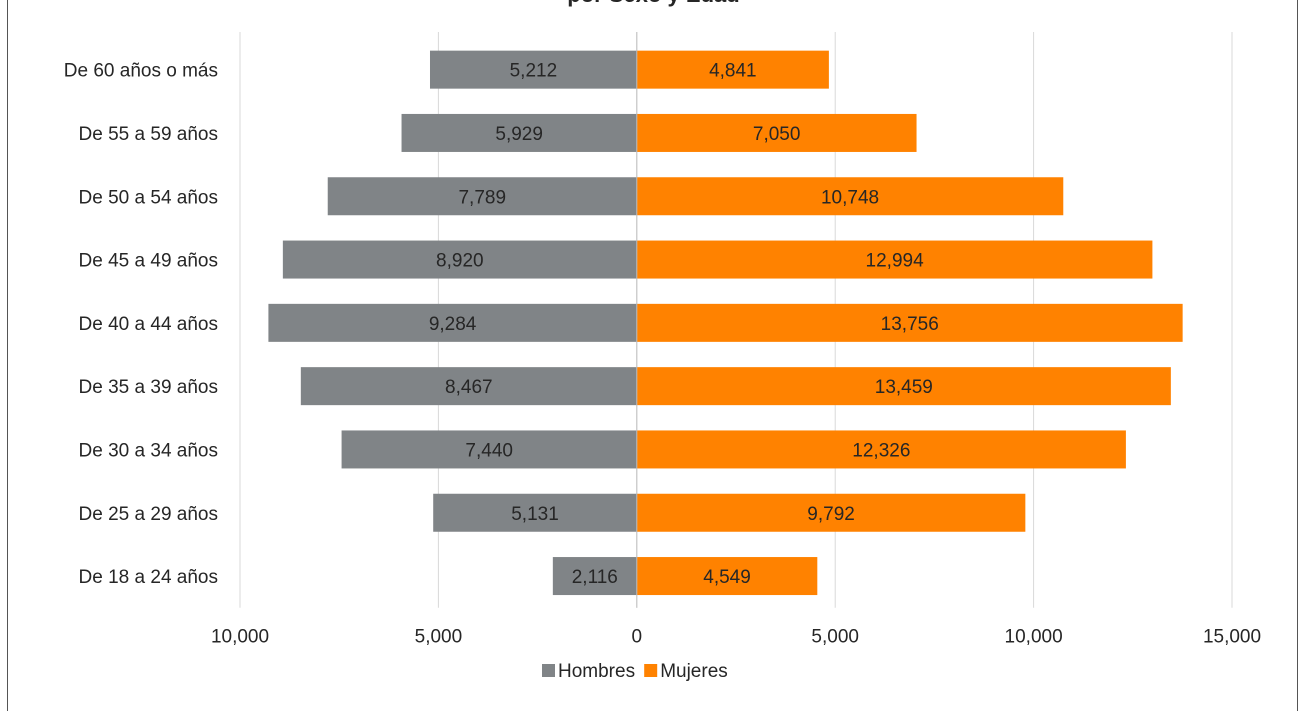 The image size is (1300, 711). I want to click on data-label-hombres: 5,131, so click(535, 514).